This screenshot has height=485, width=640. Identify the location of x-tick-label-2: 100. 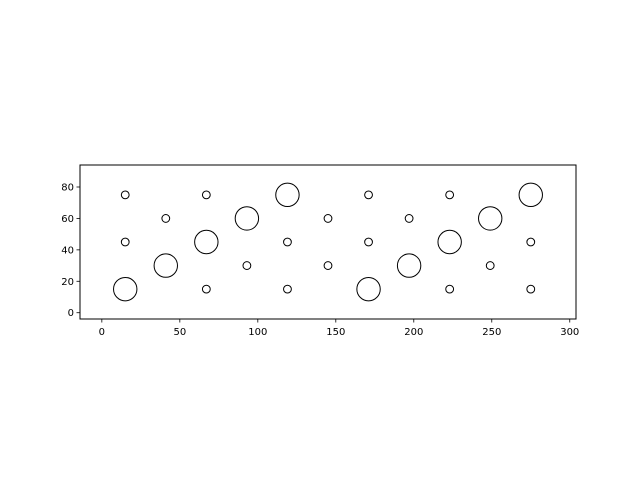
(257, 332).